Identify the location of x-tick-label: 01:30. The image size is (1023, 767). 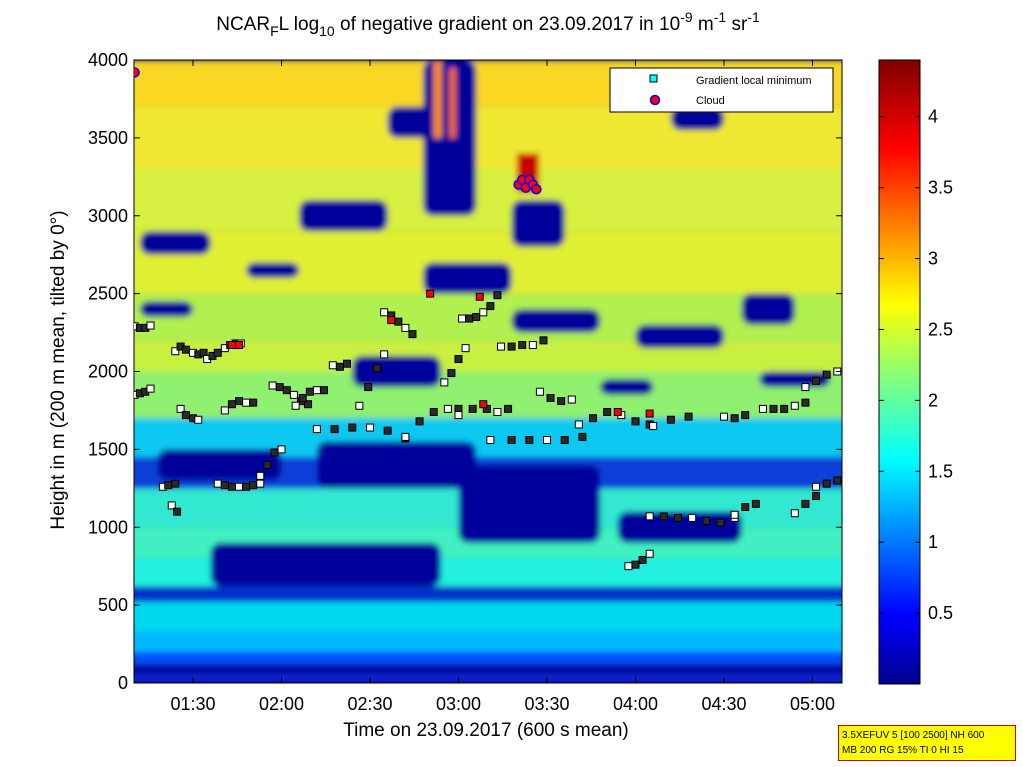
(192, 704).